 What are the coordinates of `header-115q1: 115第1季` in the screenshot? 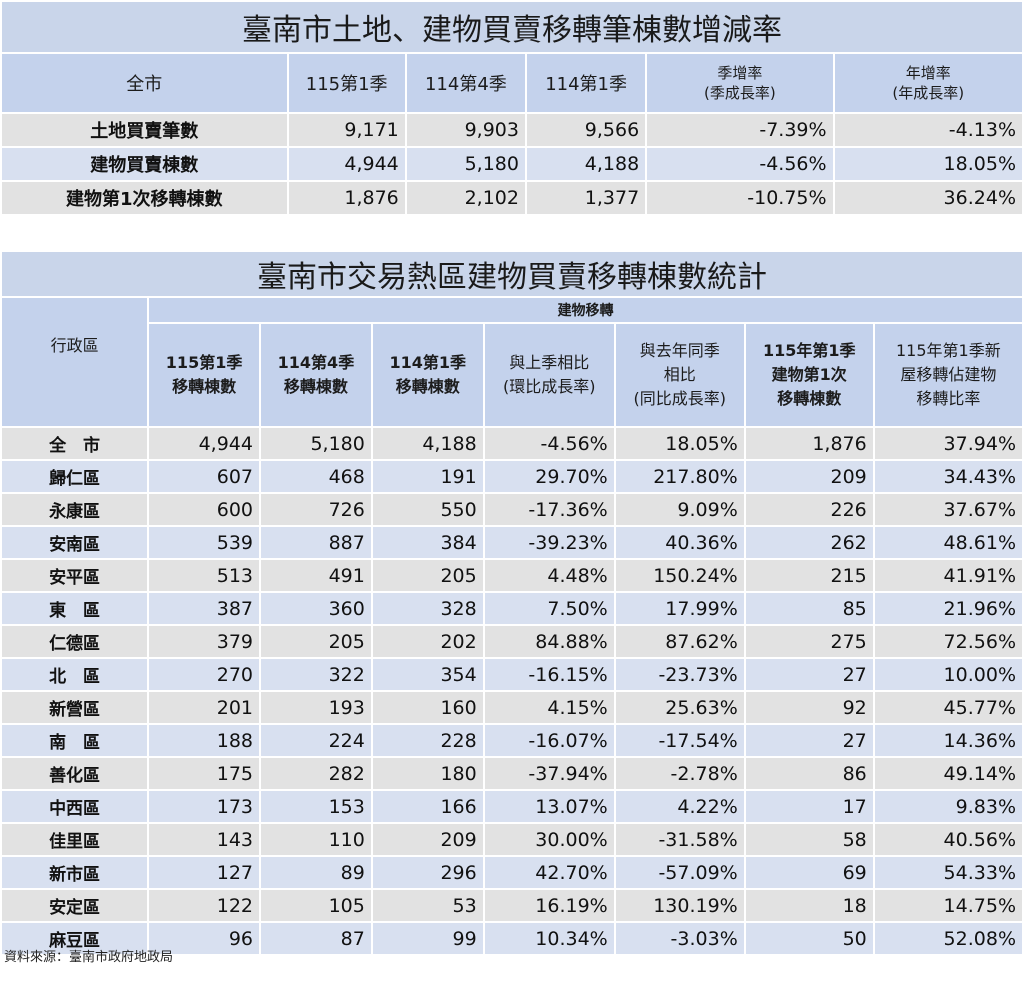 It's located at (346, 83).